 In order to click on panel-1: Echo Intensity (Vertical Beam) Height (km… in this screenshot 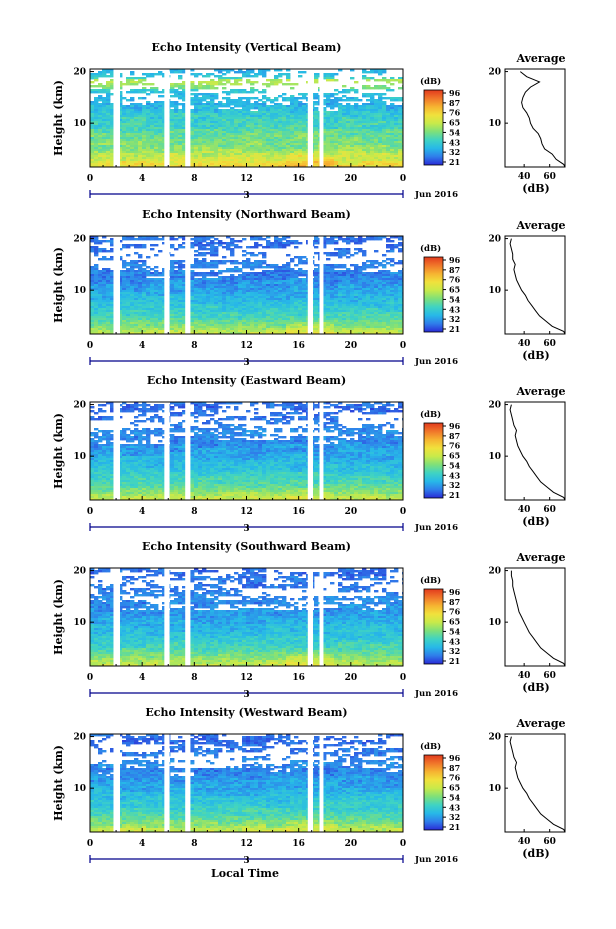, I will do `click(309, 121)`.